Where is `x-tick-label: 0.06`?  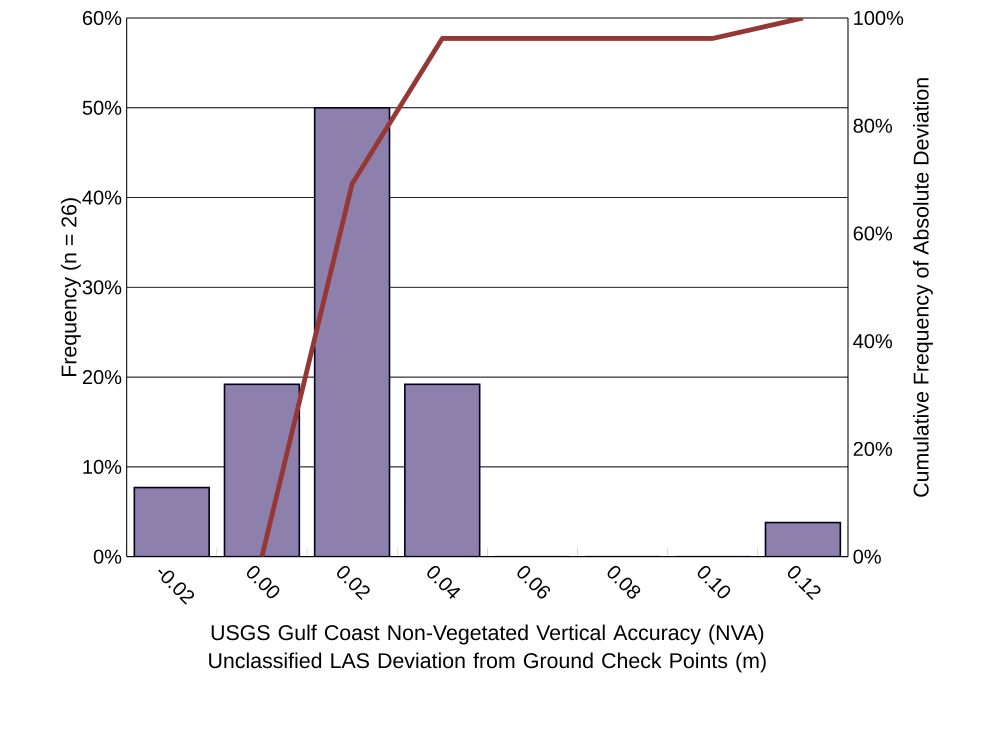 x-tick-label: 0.06 is located at coordinates (533, 582).